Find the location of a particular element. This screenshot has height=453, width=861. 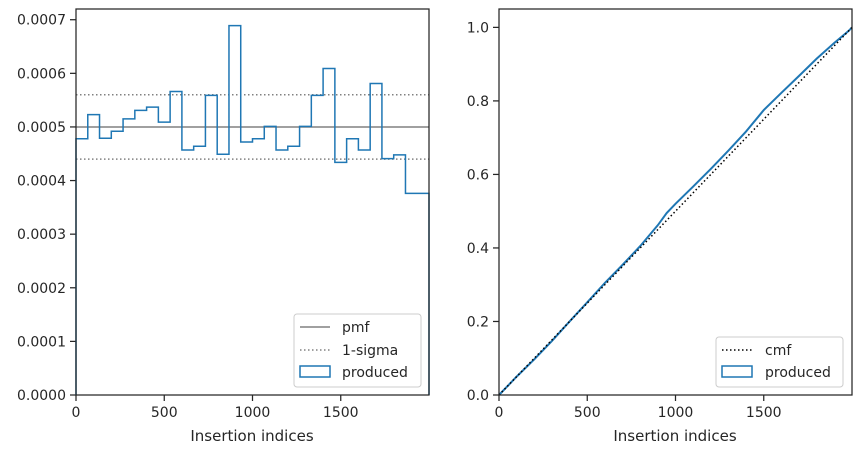

right-x-tick-label: 500 is located at coordinates (587, 413).